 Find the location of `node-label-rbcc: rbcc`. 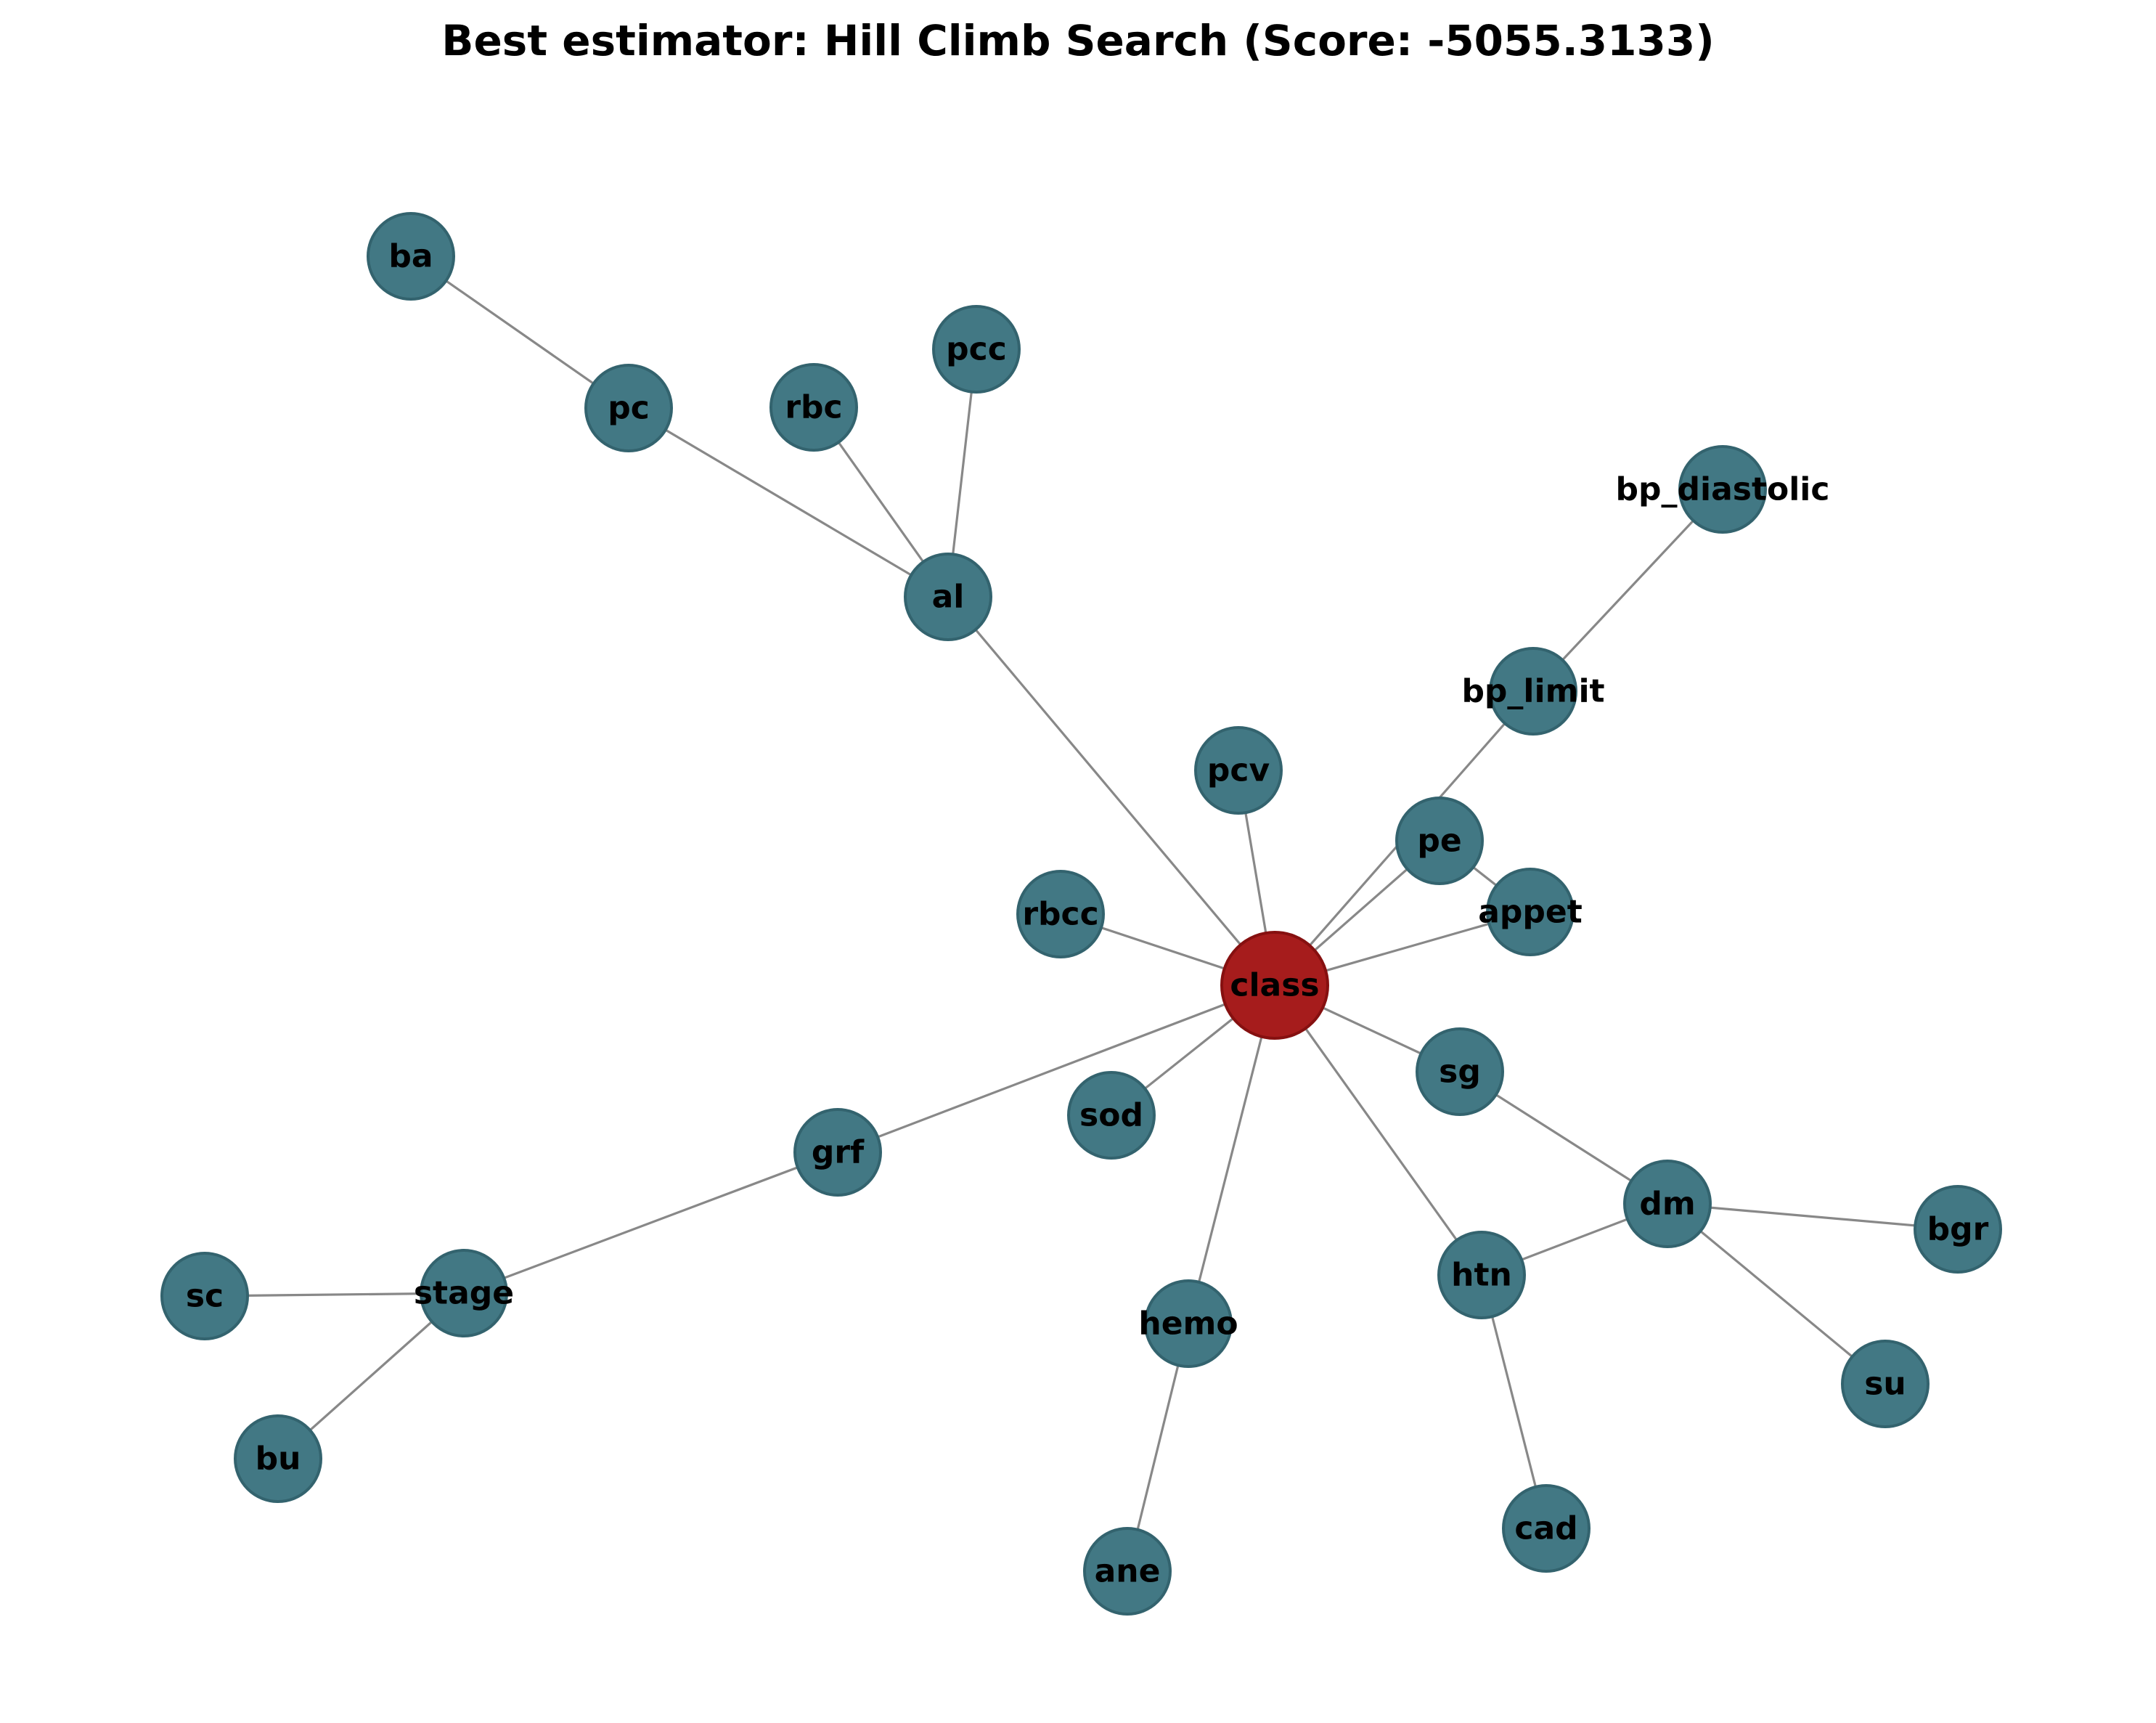

node-label-rbcc: rbcc is located at coordinates (1060, 914).